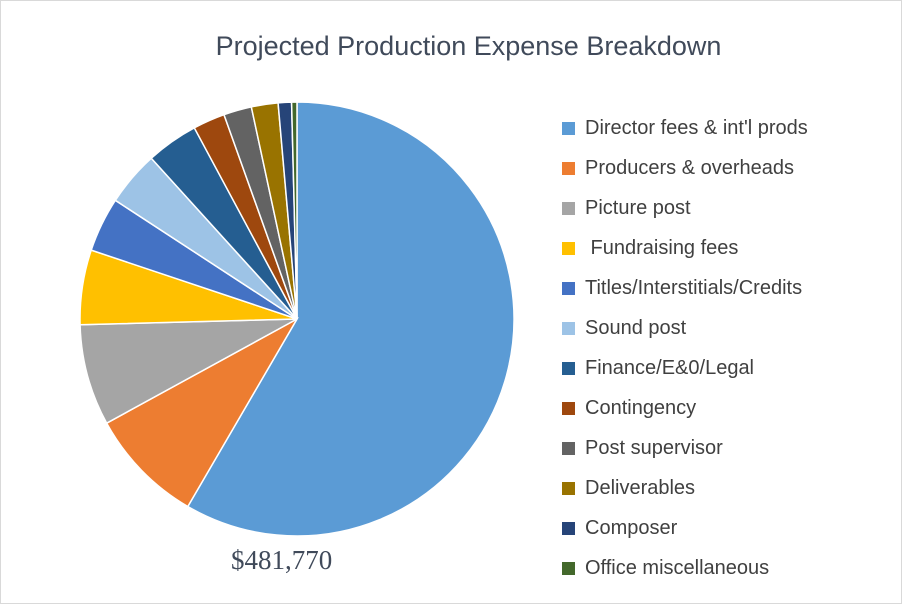 This screenshot has height=605, width=902. I want to click on legend-item-12: Office miscellaneous, so click(685, 568).